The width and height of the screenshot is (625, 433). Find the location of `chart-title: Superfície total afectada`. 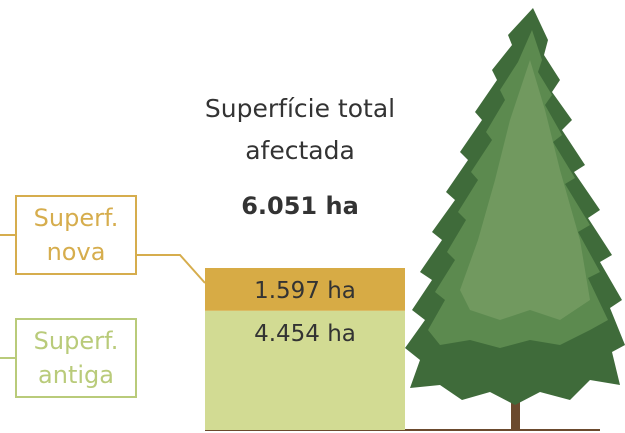

chart-title: Superfície total afectada is located at coordinates (300, 129).